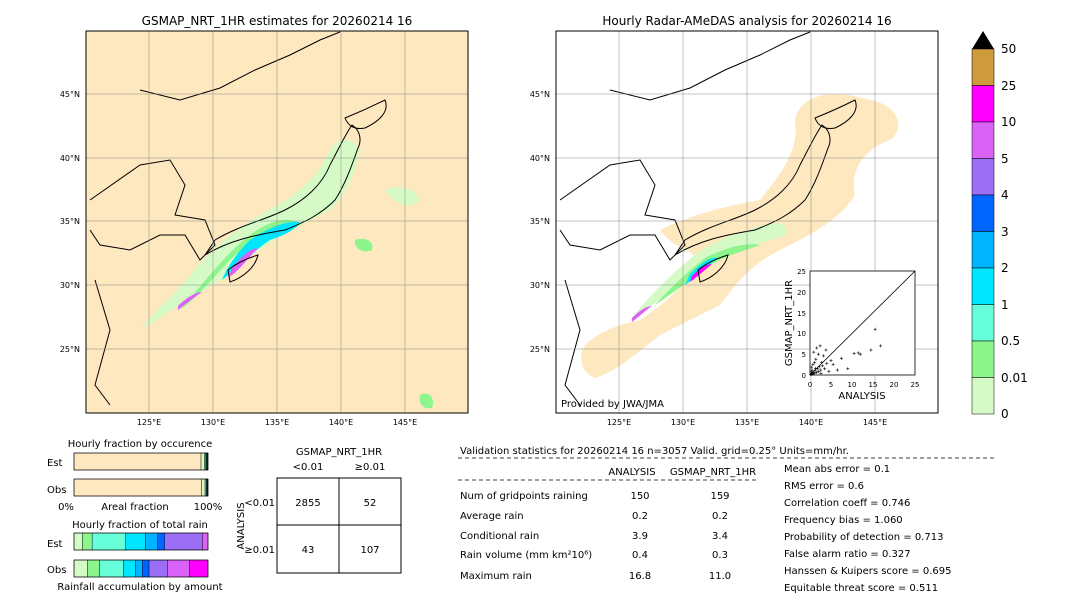 This screenshot has height=612, width=1080. I want to click on right-coast-mainland, so click(622, 210).